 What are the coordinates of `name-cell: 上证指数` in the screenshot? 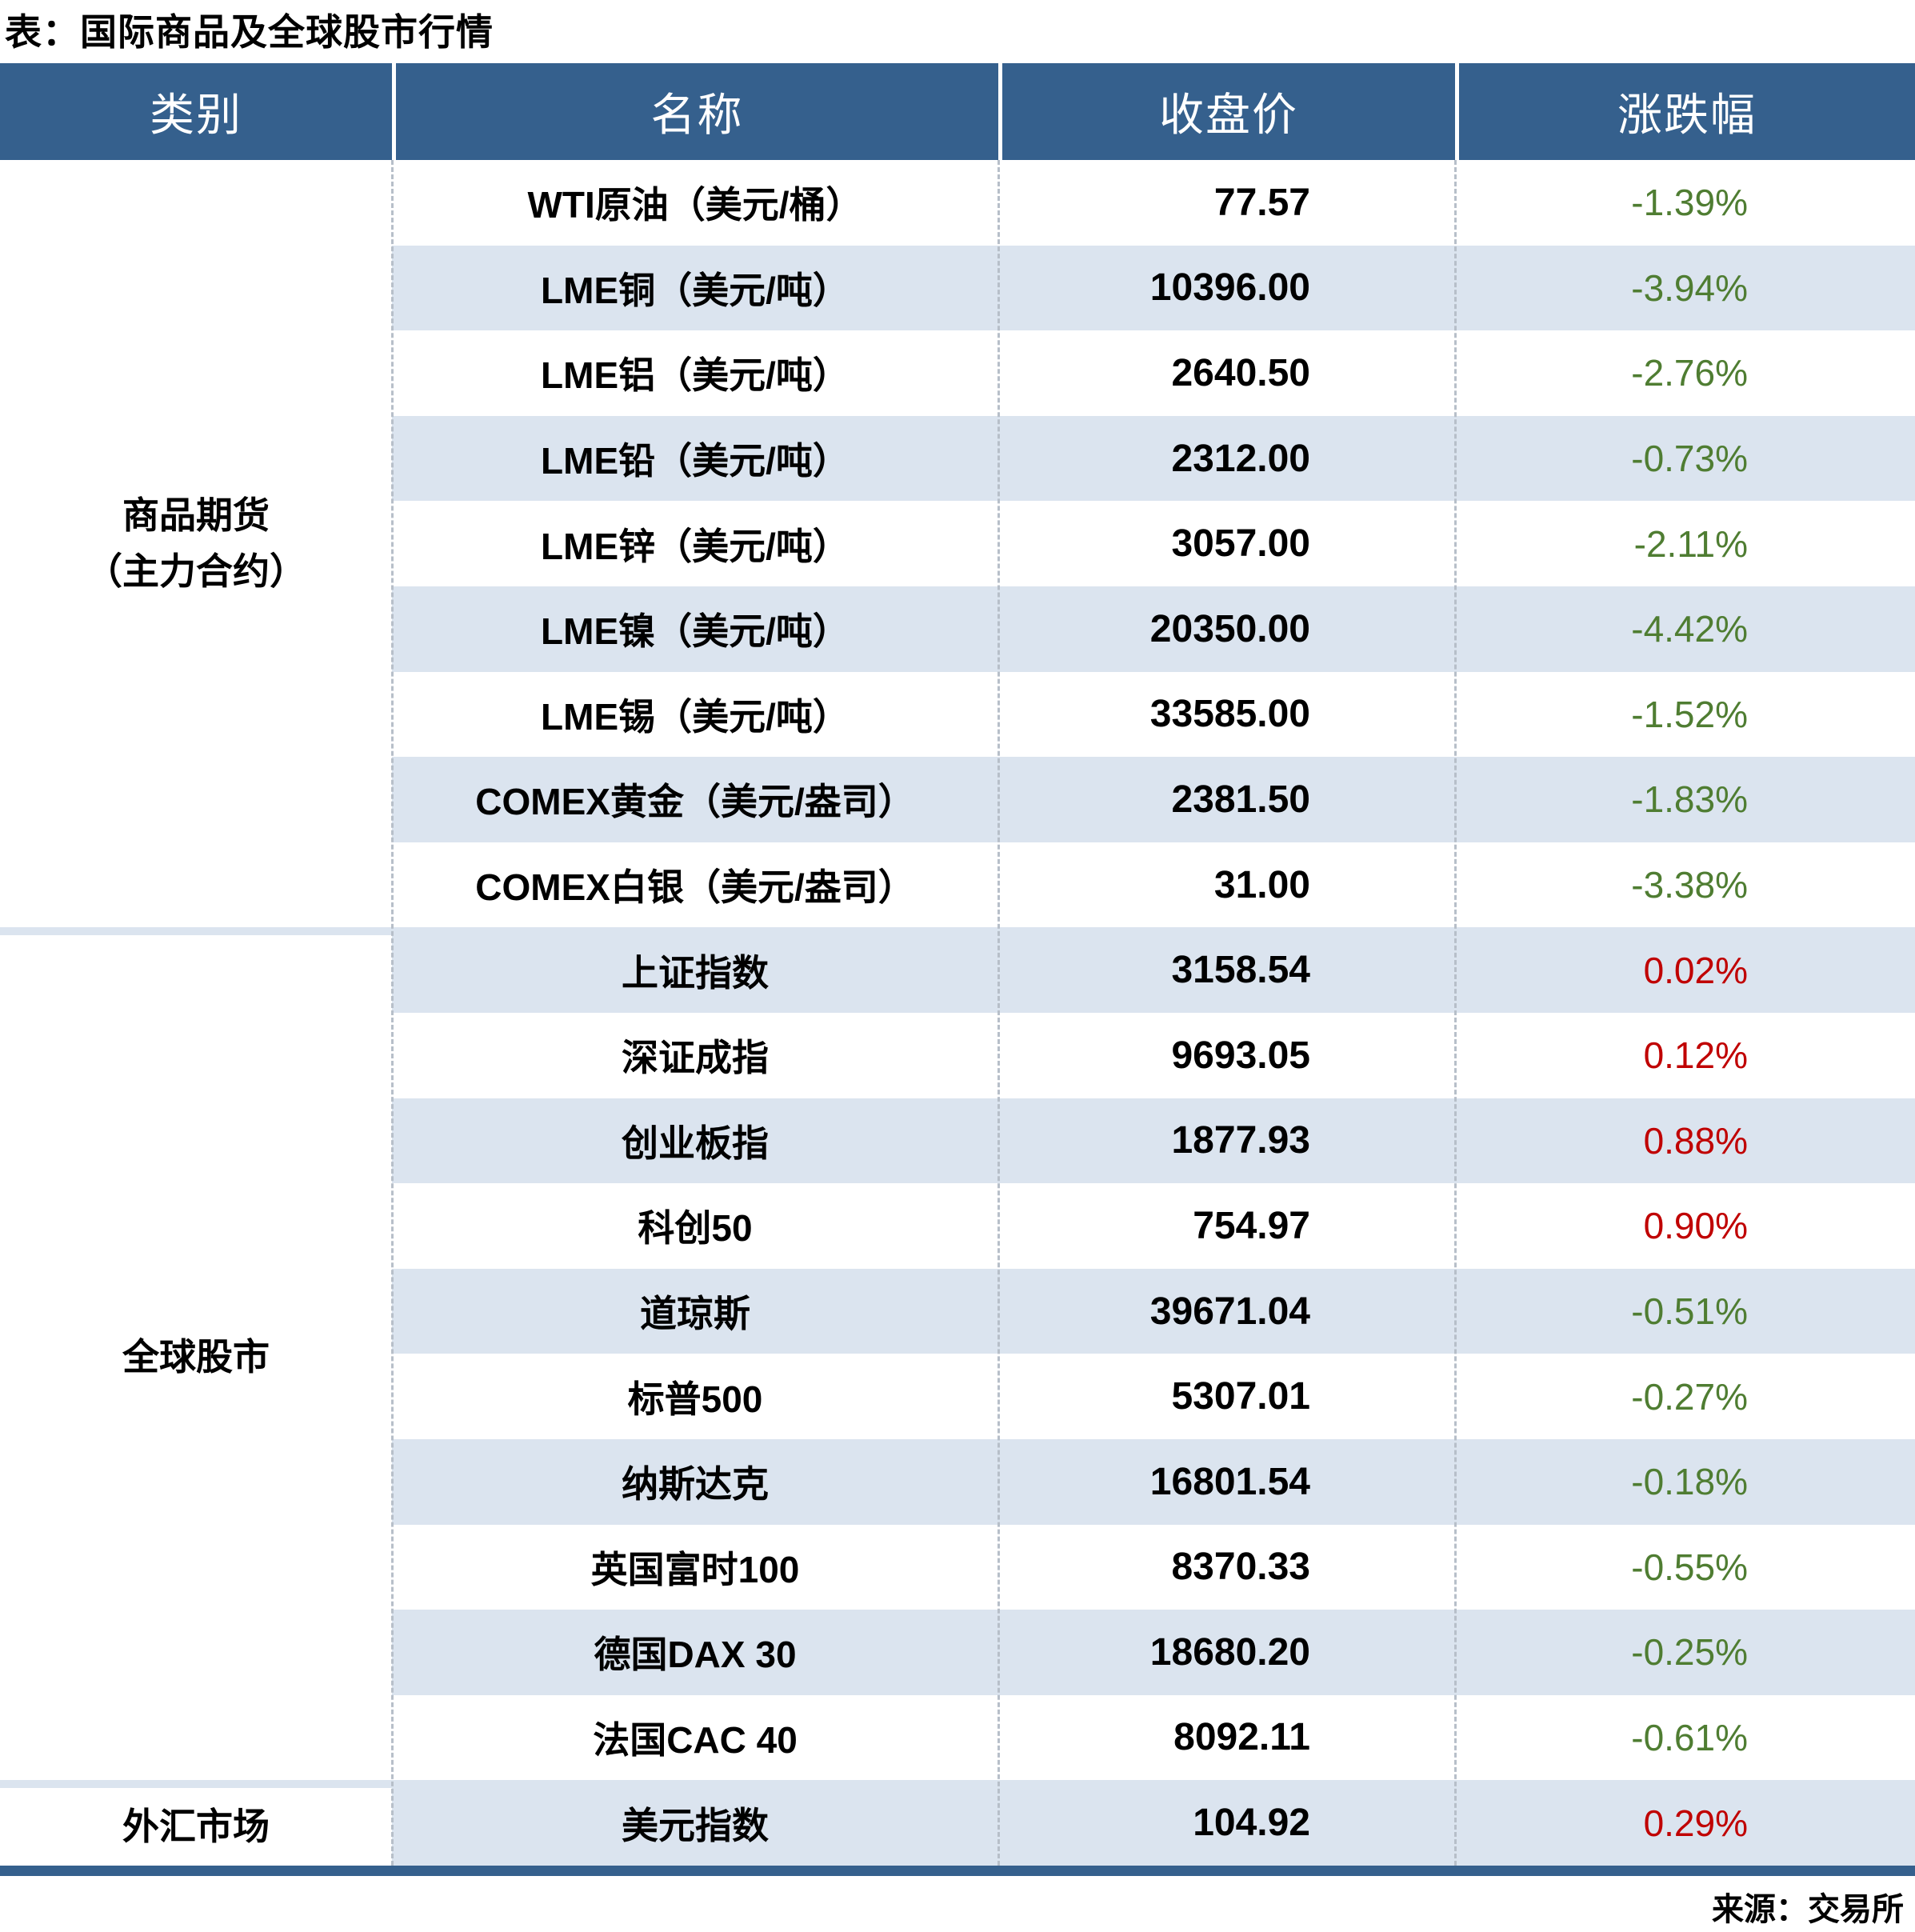 It's located at (695, 972).